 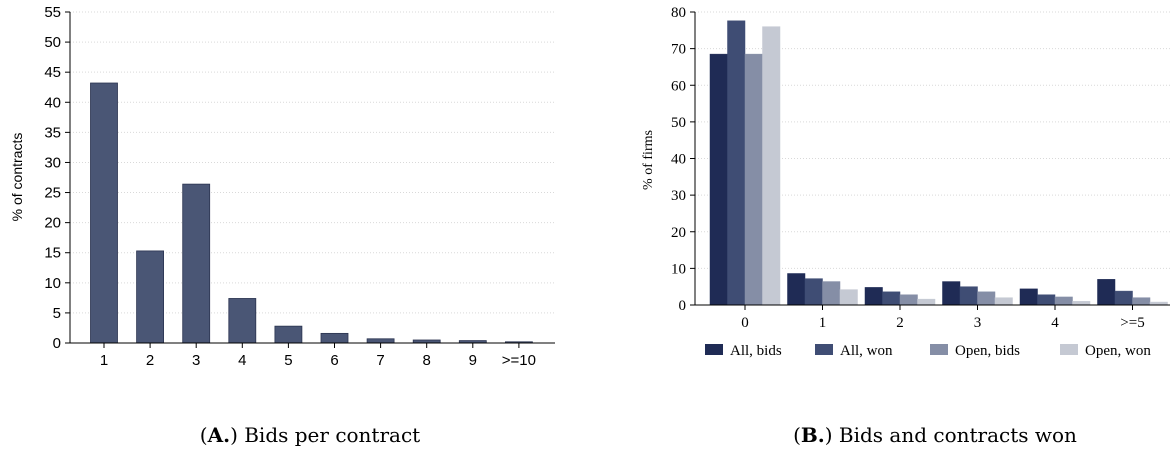 What do you see at coordinates (427, 360) in the screenshot?
I see `x-tick-label: 8` at bounding box center [427, 360].